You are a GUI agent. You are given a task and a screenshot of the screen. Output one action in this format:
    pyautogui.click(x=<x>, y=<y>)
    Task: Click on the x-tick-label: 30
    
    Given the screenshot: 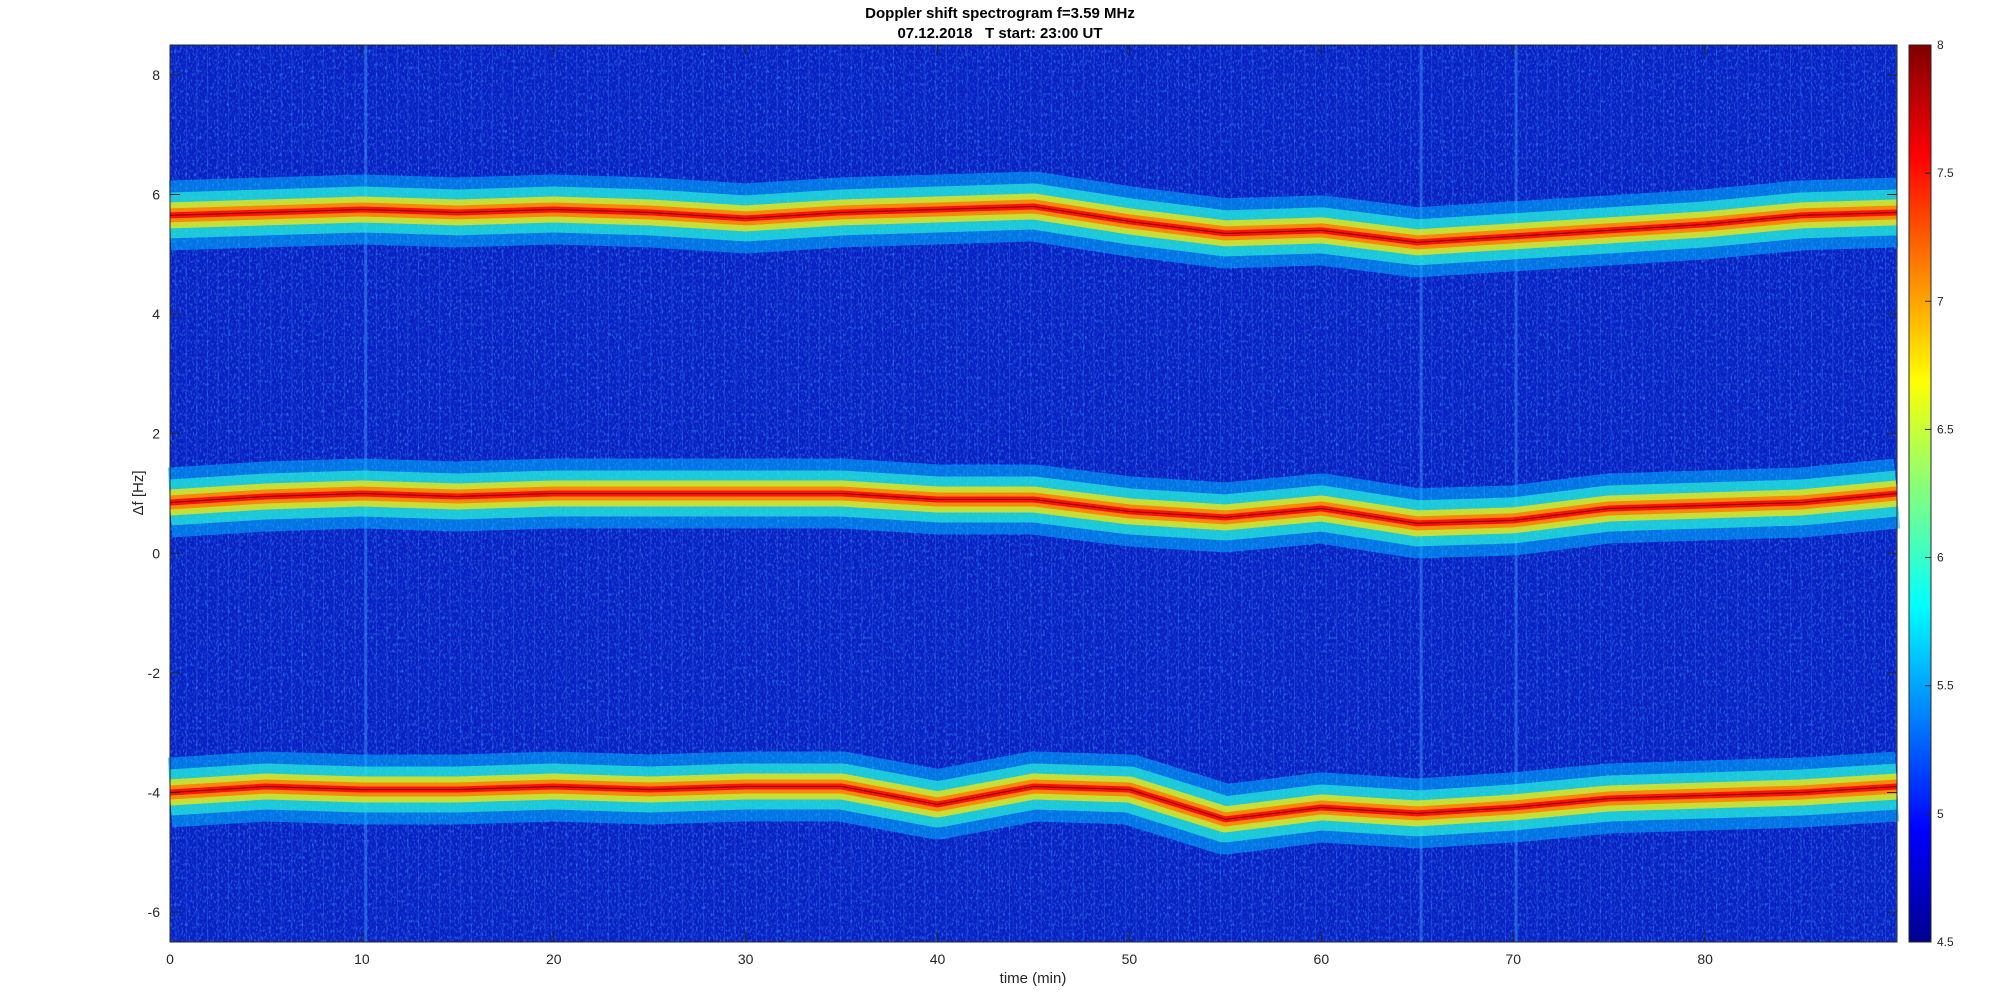 What is the action you would take?
    pyautogui.click(x=746, y=959)
    